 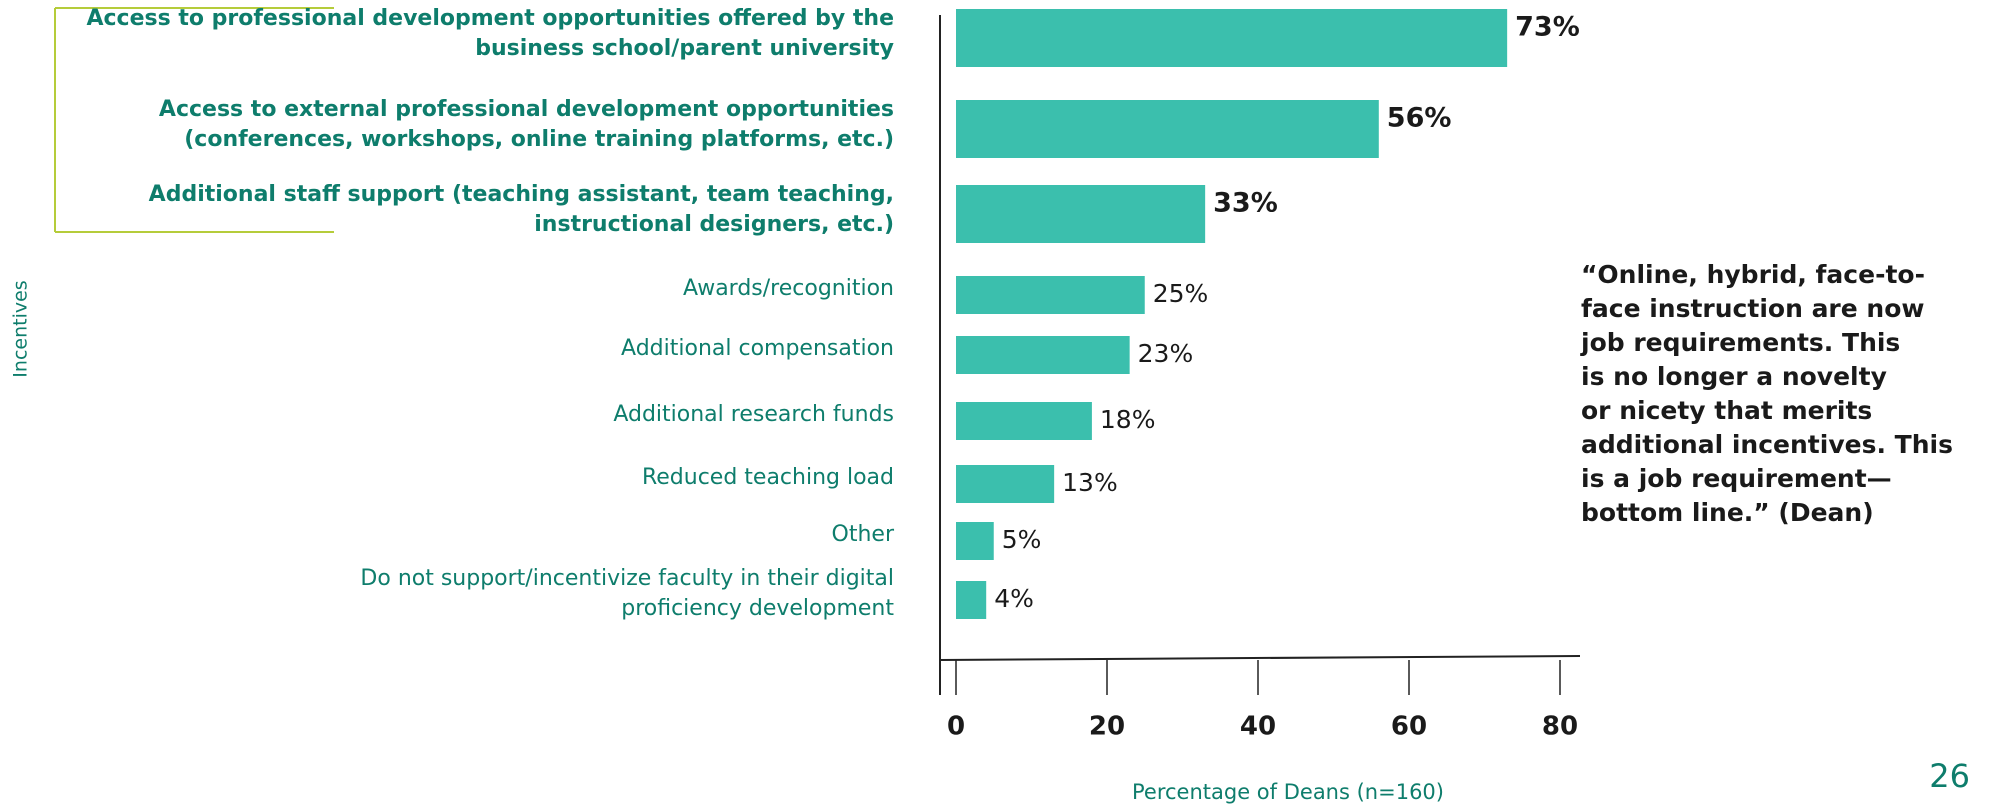 What do you see at coordinates (1107, 727) in the screenshot?
I see `x-tick-label: 20` at bounding box center [1107, 727].